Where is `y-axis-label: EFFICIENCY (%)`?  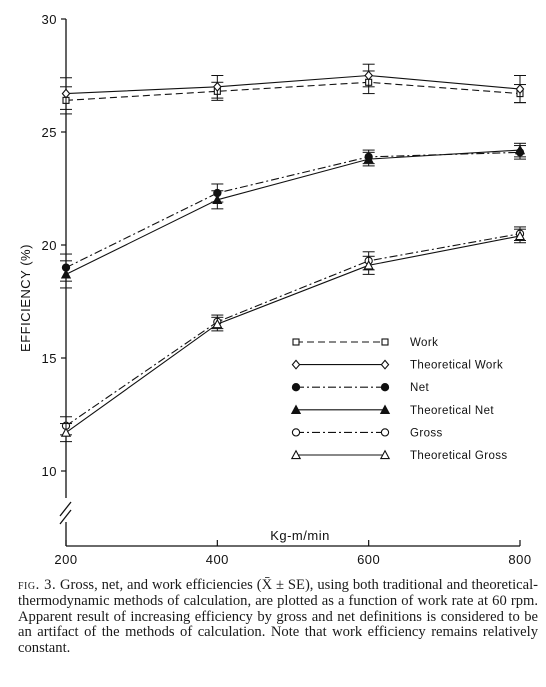
y-axis-label: EFFICIENCY (%) is located at coordinates (25, 298).